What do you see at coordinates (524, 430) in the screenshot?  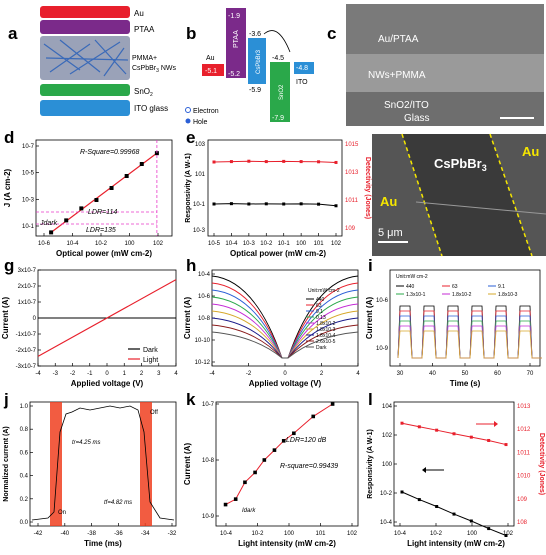 I see `y2-tick-label: 1012` at bounding box center [524, 430].